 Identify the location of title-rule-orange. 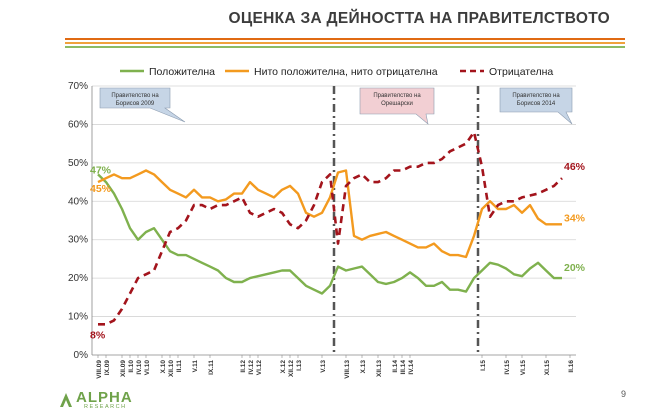
(345, 39).